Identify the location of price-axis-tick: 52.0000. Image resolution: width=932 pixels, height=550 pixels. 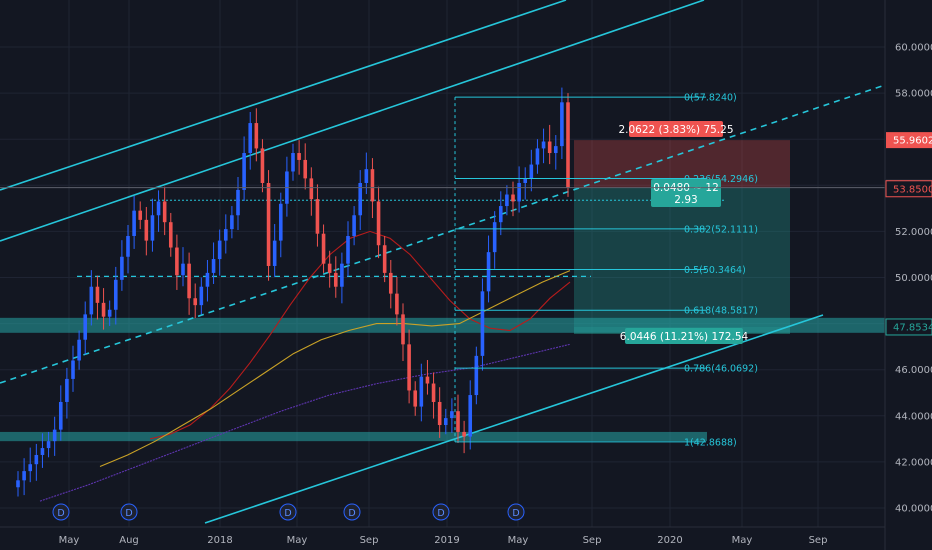
(913, 232).